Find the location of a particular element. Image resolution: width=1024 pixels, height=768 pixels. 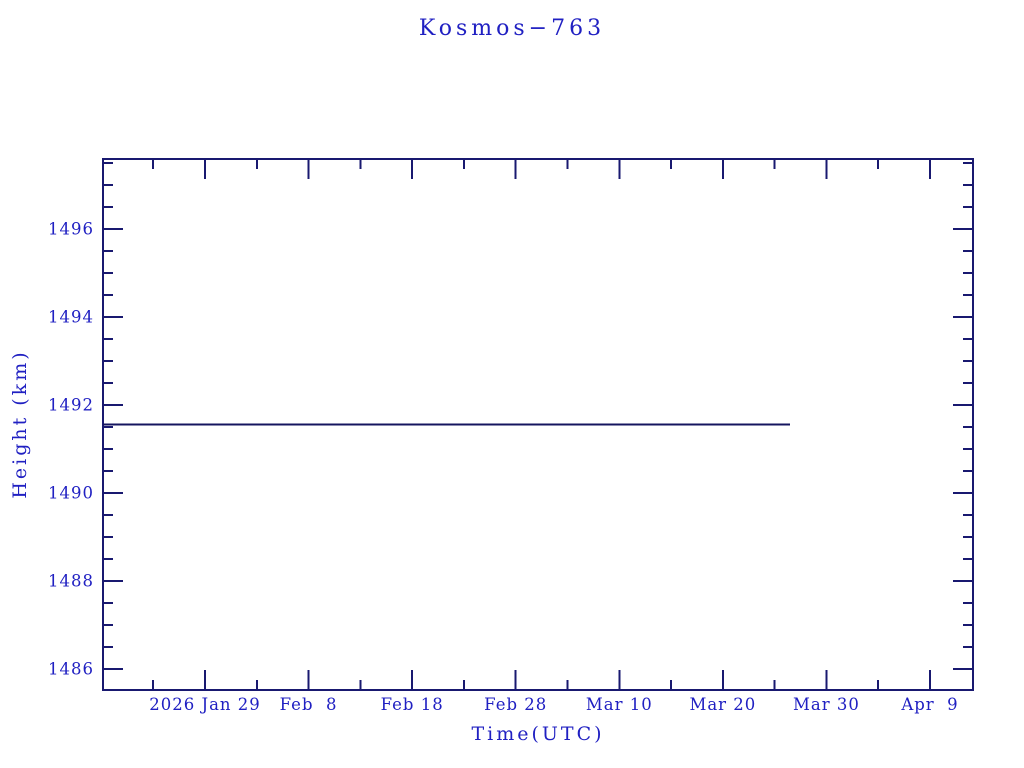

x-tick-label: Mar 20 is located at coordinates (722, 704).